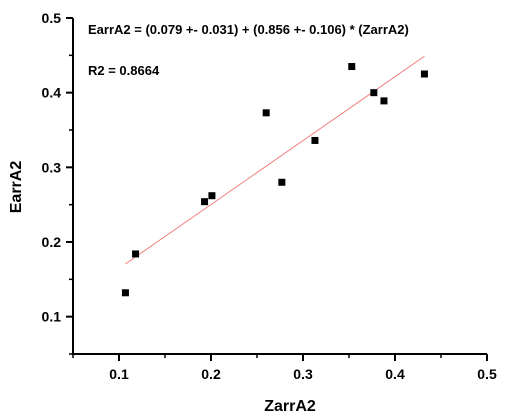 The image size is (513, 417). What do you see at coordinates (119, 374) in the screenshot?
I see `x-tick-label: 0.1` at bounding box center [119, 374].